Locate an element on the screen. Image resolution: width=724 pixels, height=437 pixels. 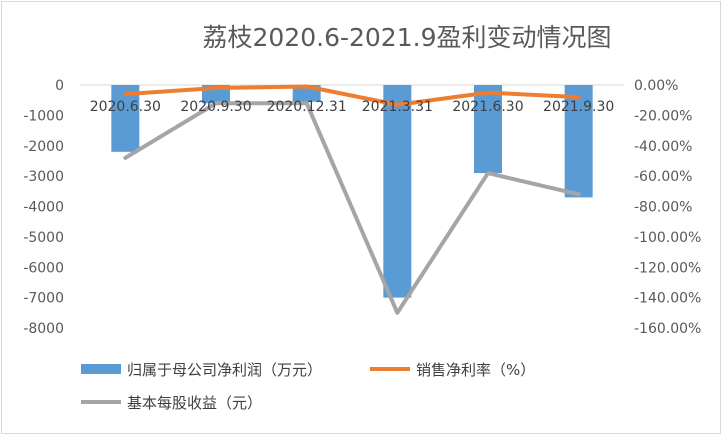
legend-label-margin: 销售净利率（%） is located at coordinates (475, 370).